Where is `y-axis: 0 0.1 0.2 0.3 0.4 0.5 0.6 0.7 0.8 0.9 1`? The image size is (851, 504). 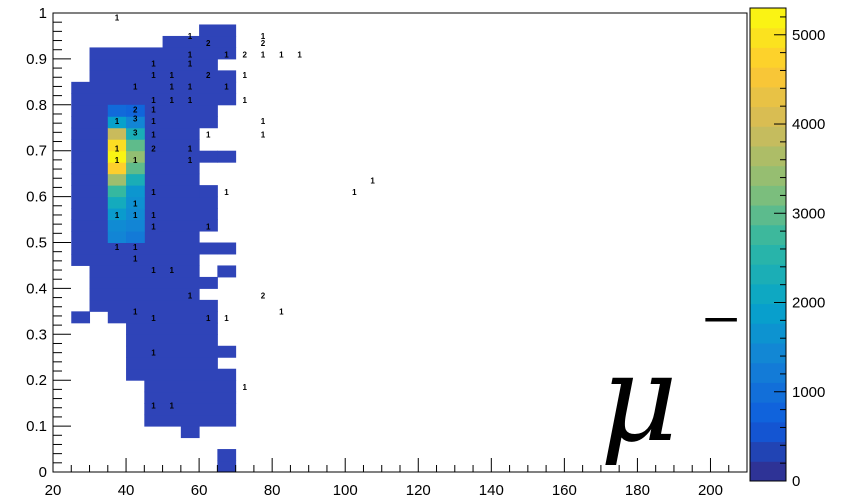 y-axis: 0 0.1 0.2 0.3 0.4 0.5 0.6 0.7 0.8 0.9 1 is located at coordinates (48, 243).